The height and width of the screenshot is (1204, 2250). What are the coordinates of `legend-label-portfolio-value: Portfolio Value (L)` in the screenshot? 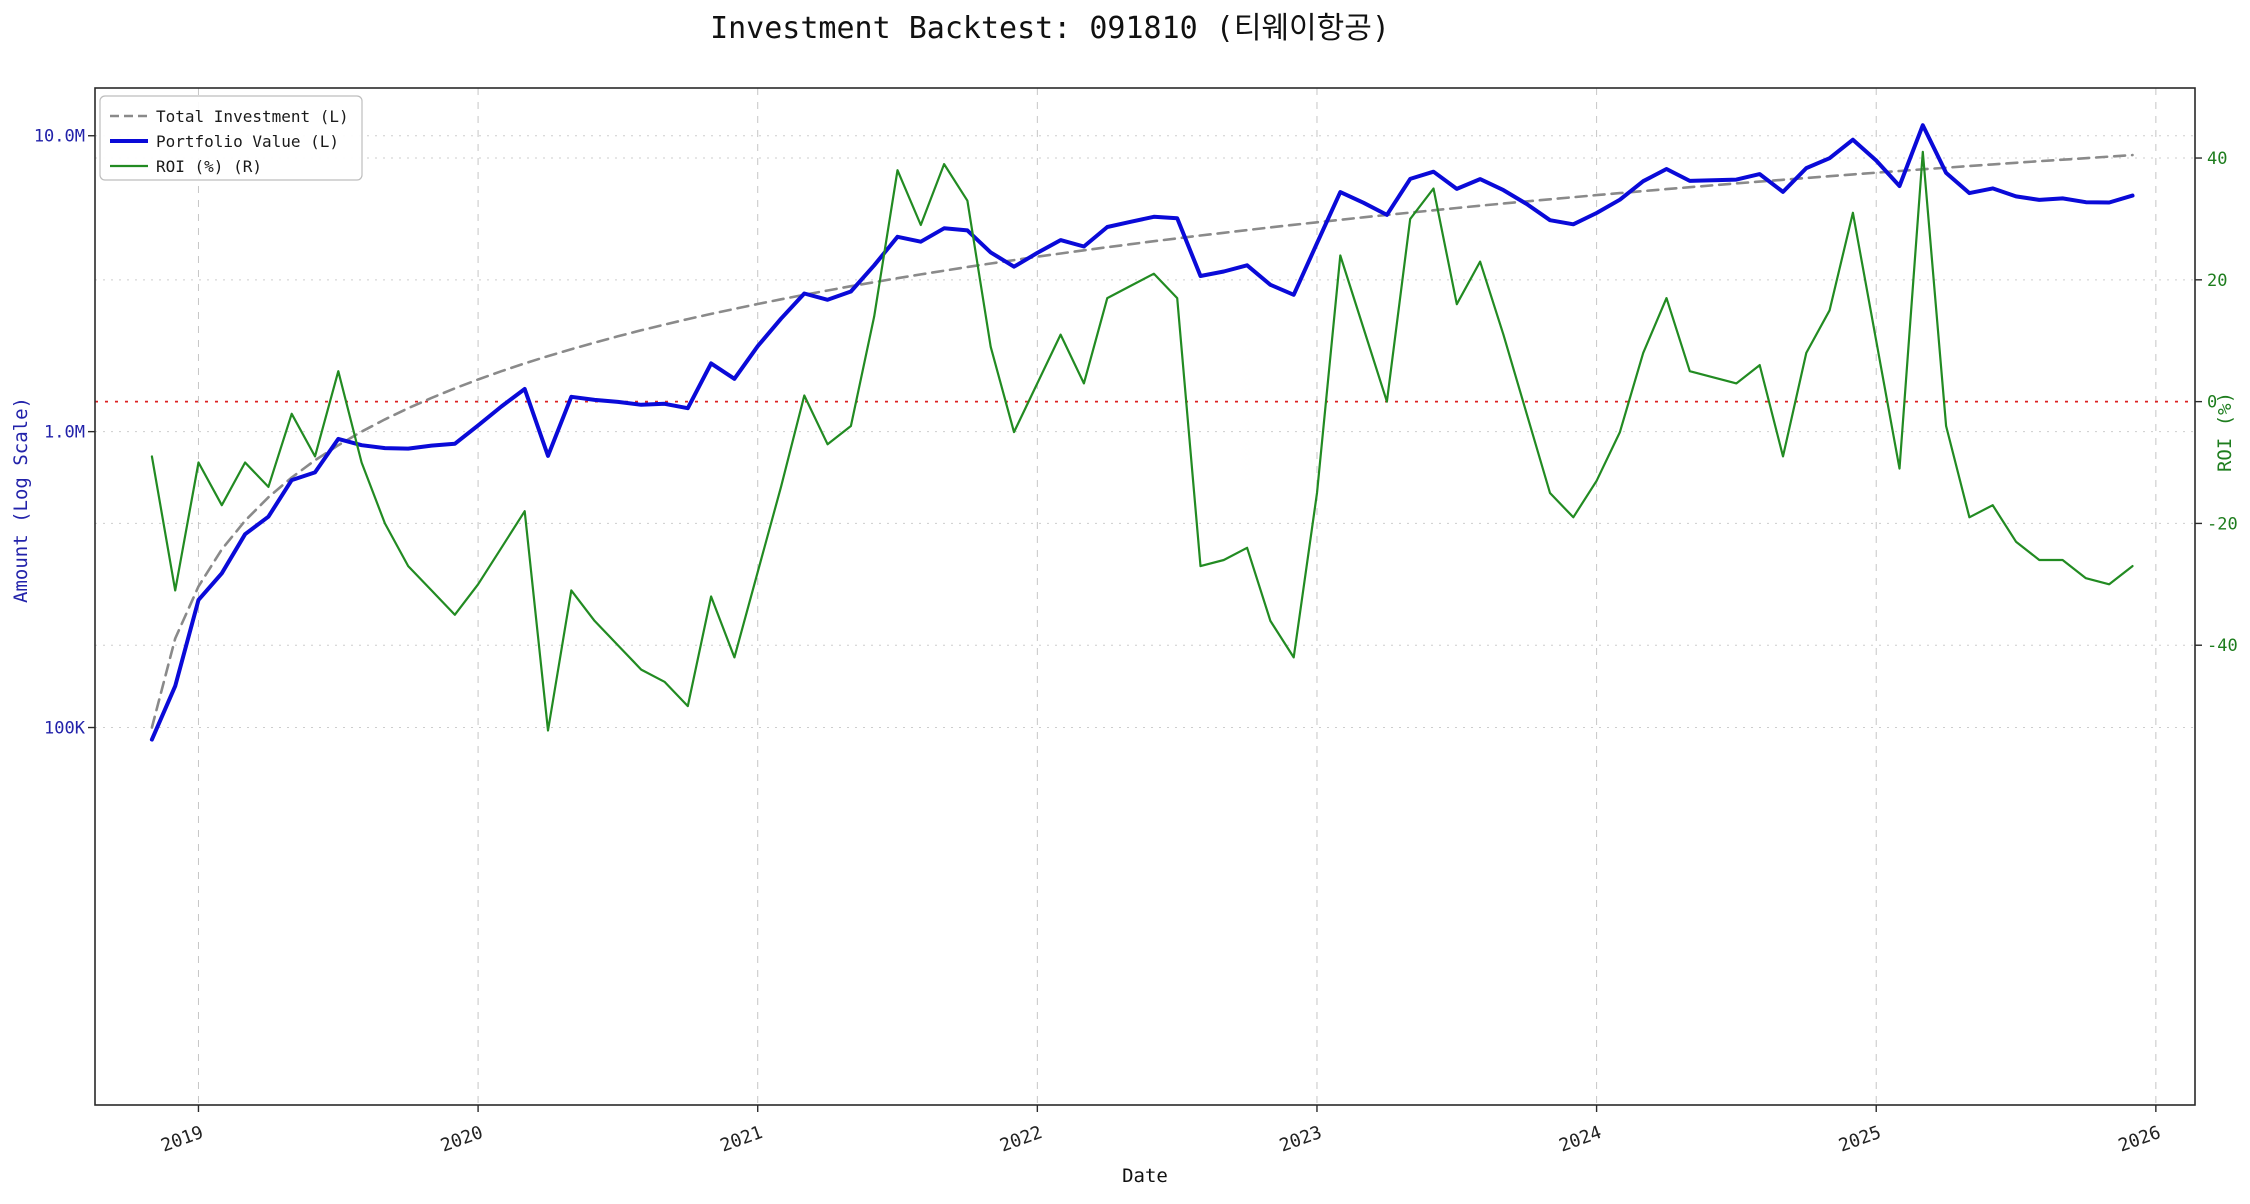 It's located at (247, 141).